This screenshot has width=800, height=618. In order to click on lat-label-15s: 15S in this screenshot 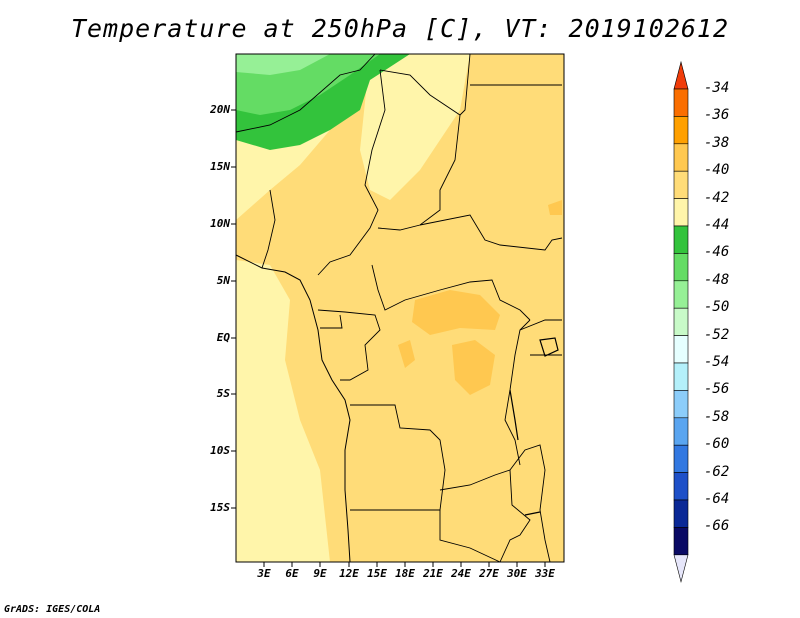, I will do `click(220, 507)`.